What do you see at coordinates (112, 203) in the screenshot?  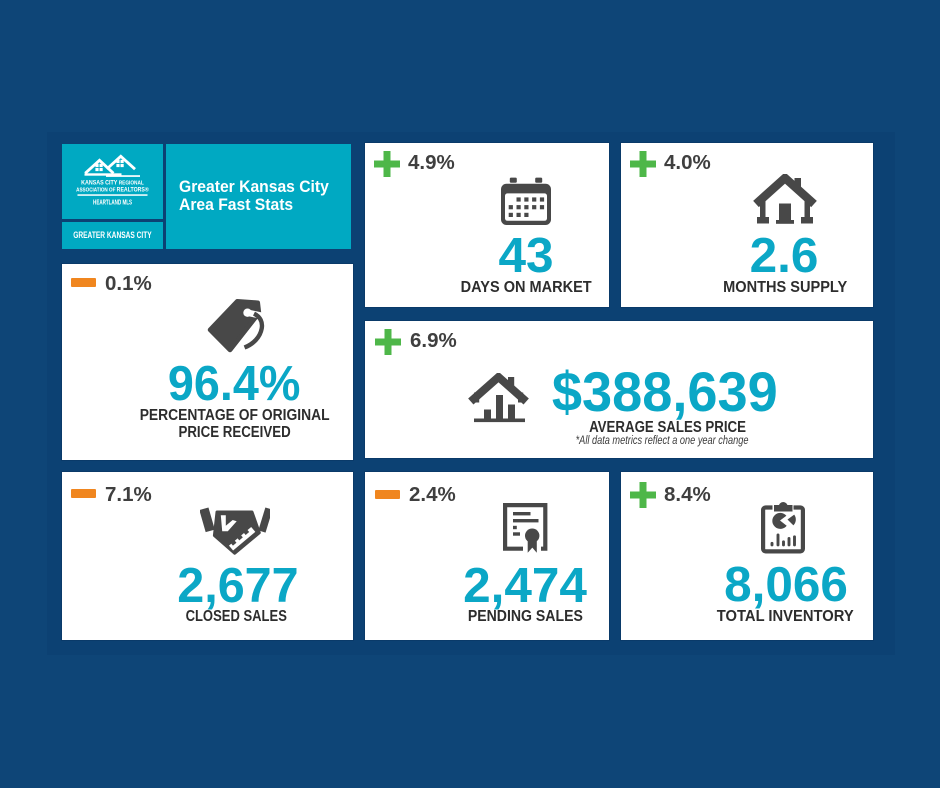 I see `svg-text: HEARTLAND MLS` at bounding box center [112, 203].